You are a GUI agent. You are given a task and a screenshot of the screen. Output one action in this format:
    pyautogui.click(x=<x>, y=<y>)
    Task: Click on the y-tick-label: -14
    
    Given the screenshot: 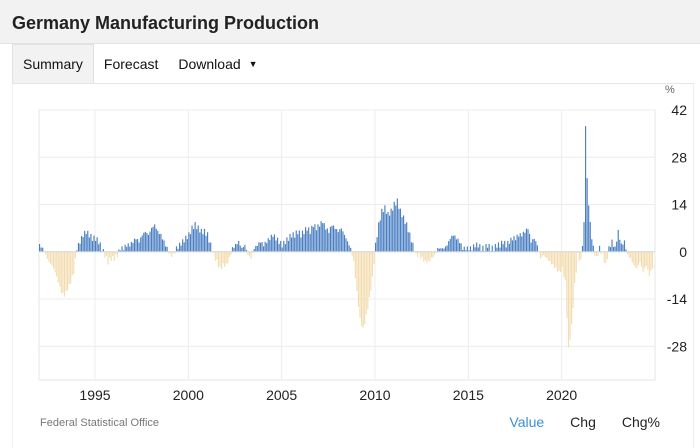 What is the action you would take?
    pyautogui.click(x=677, y=299)
    